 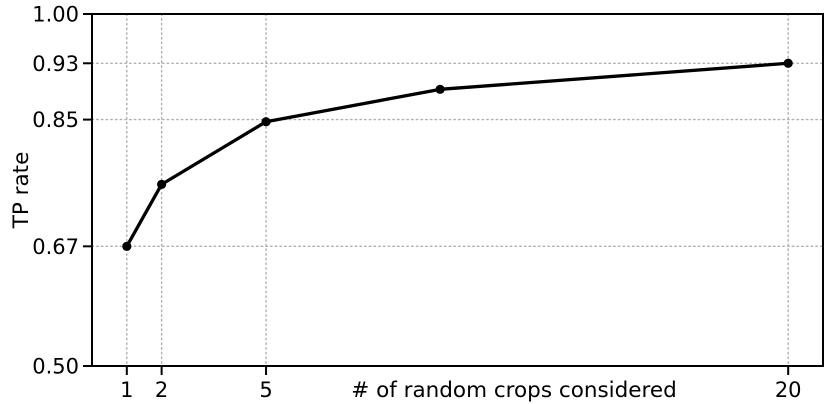 I want to click on y-axis-label: TP rate, so click(x=21, y=191).